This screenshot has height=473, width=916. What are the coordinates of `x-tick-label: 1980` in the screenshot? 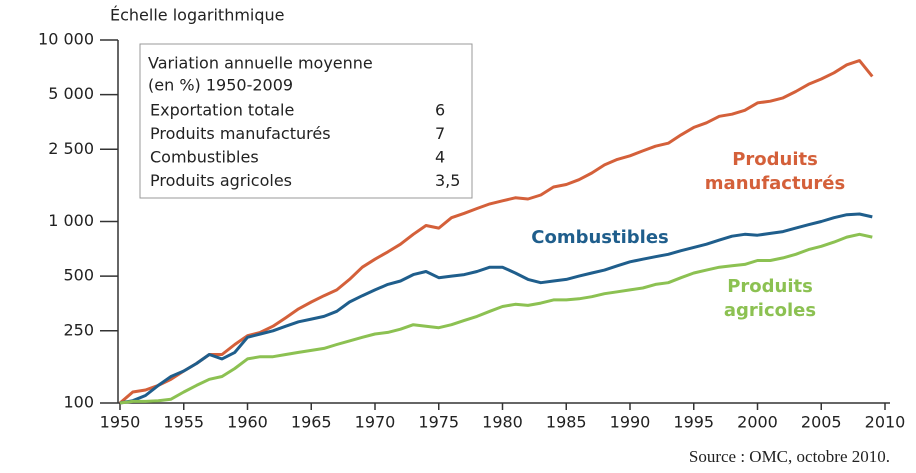 It's located at (502, 422).